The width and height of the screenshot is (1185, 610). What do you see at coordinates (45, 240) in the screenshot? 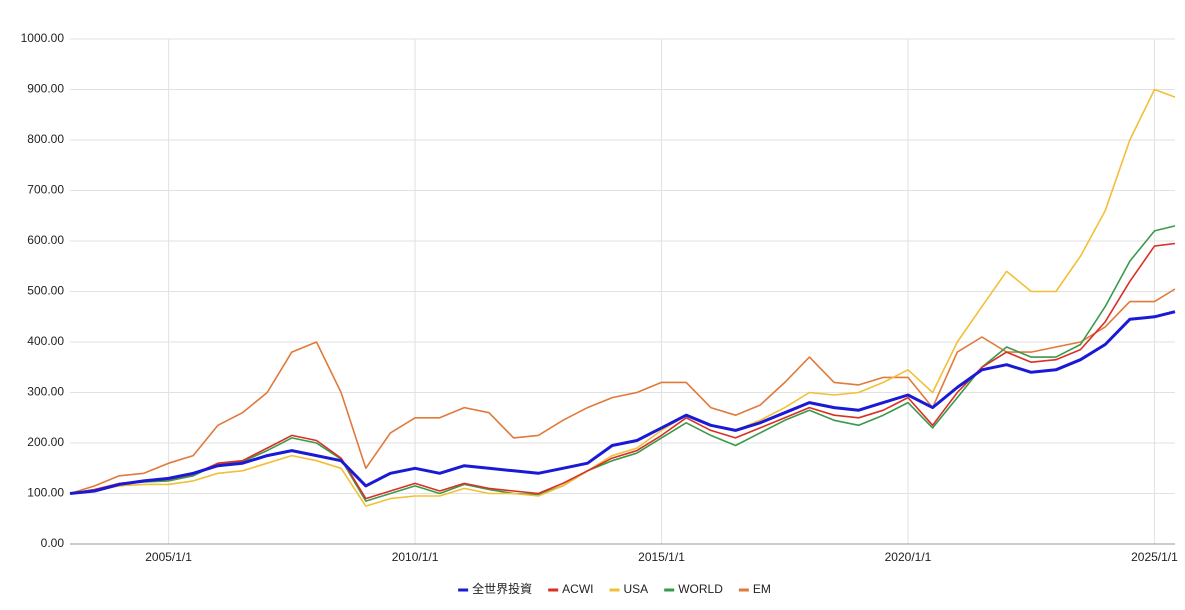
I see `y-tick-label: 600.00` at bounding box center [45, 240].